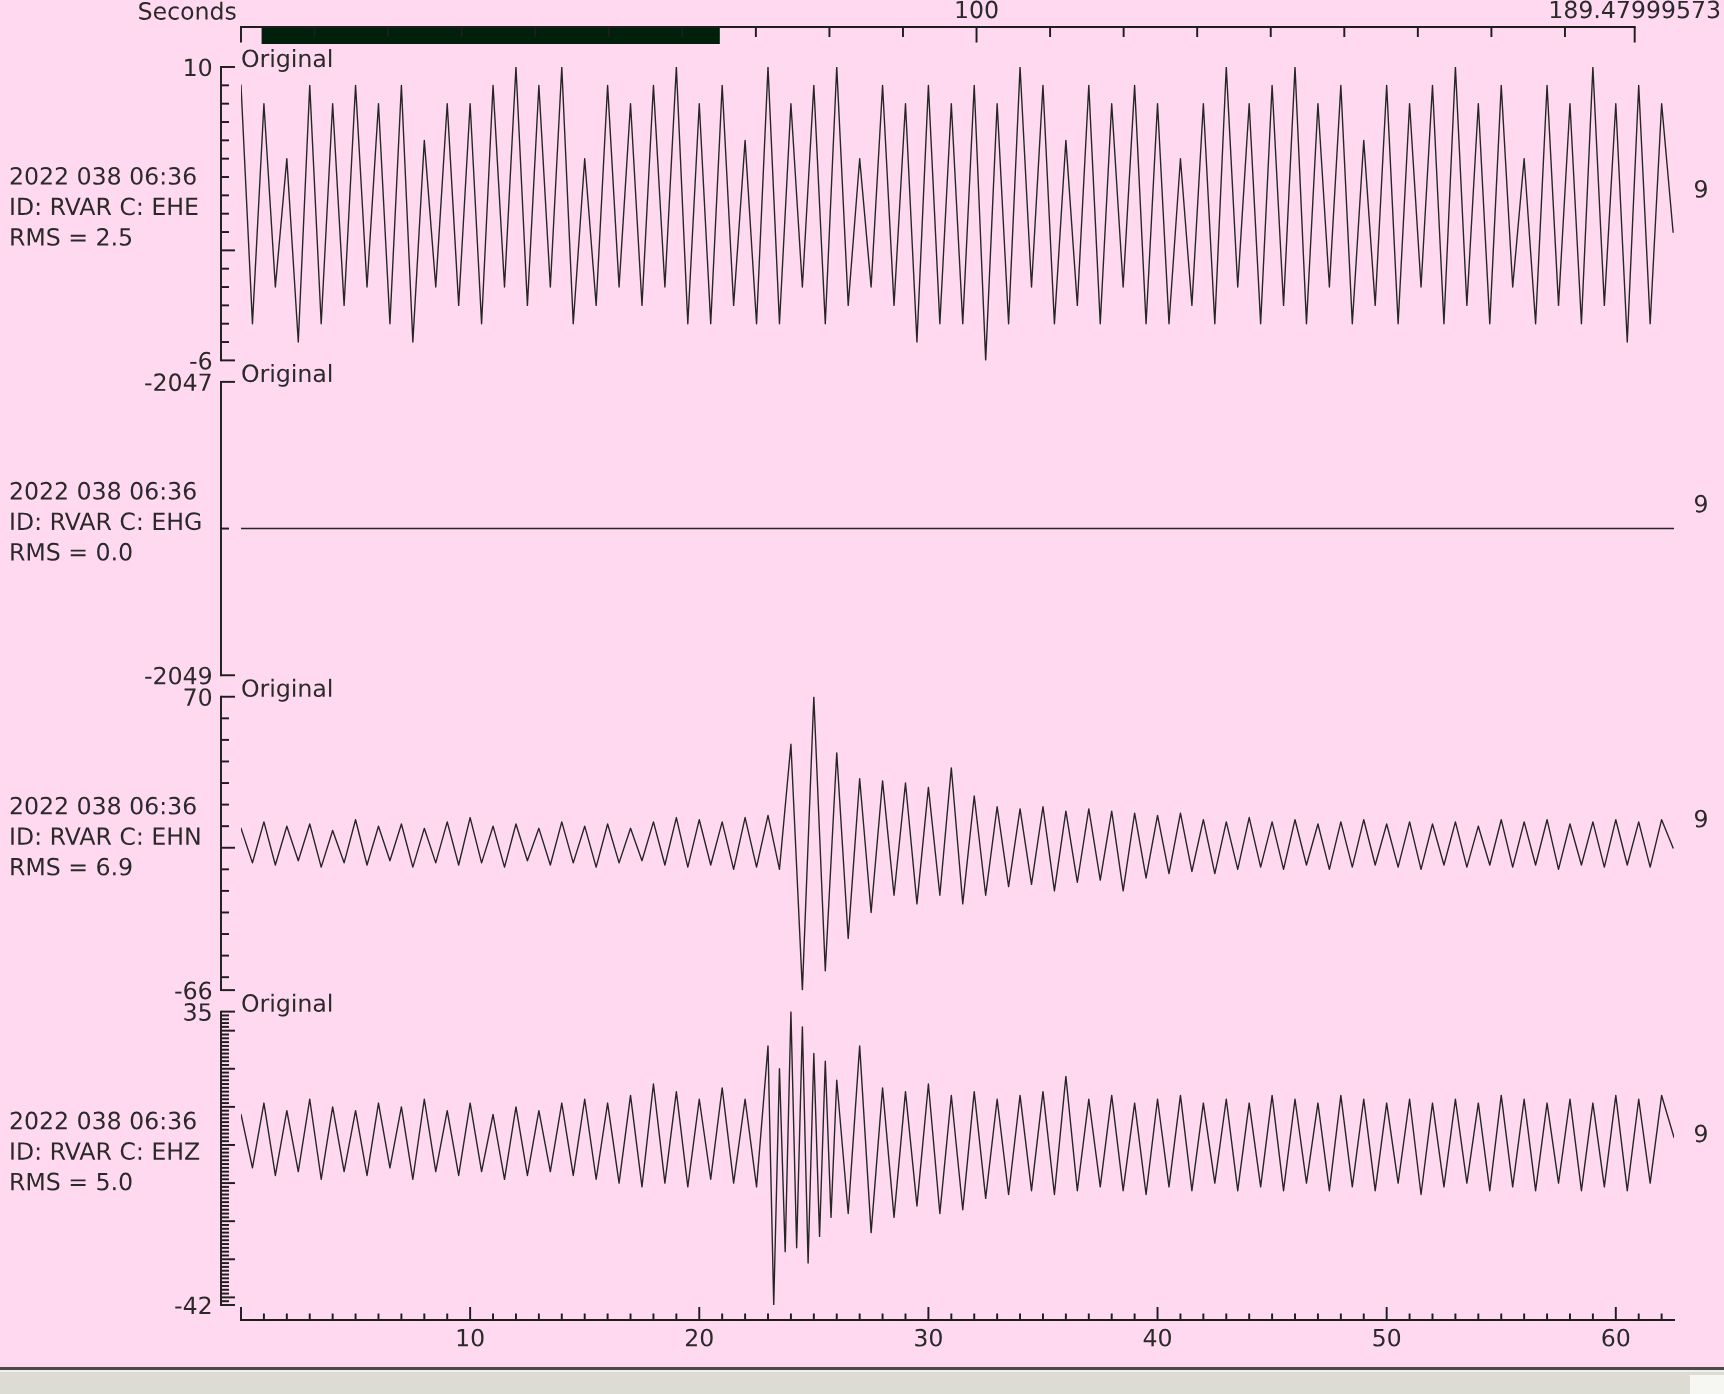 This screenshot has height=1394, width=1724. Describe the element at coordinates (1616, 1337) in the screenshot. I see `x-tick-label: 60` at that location.